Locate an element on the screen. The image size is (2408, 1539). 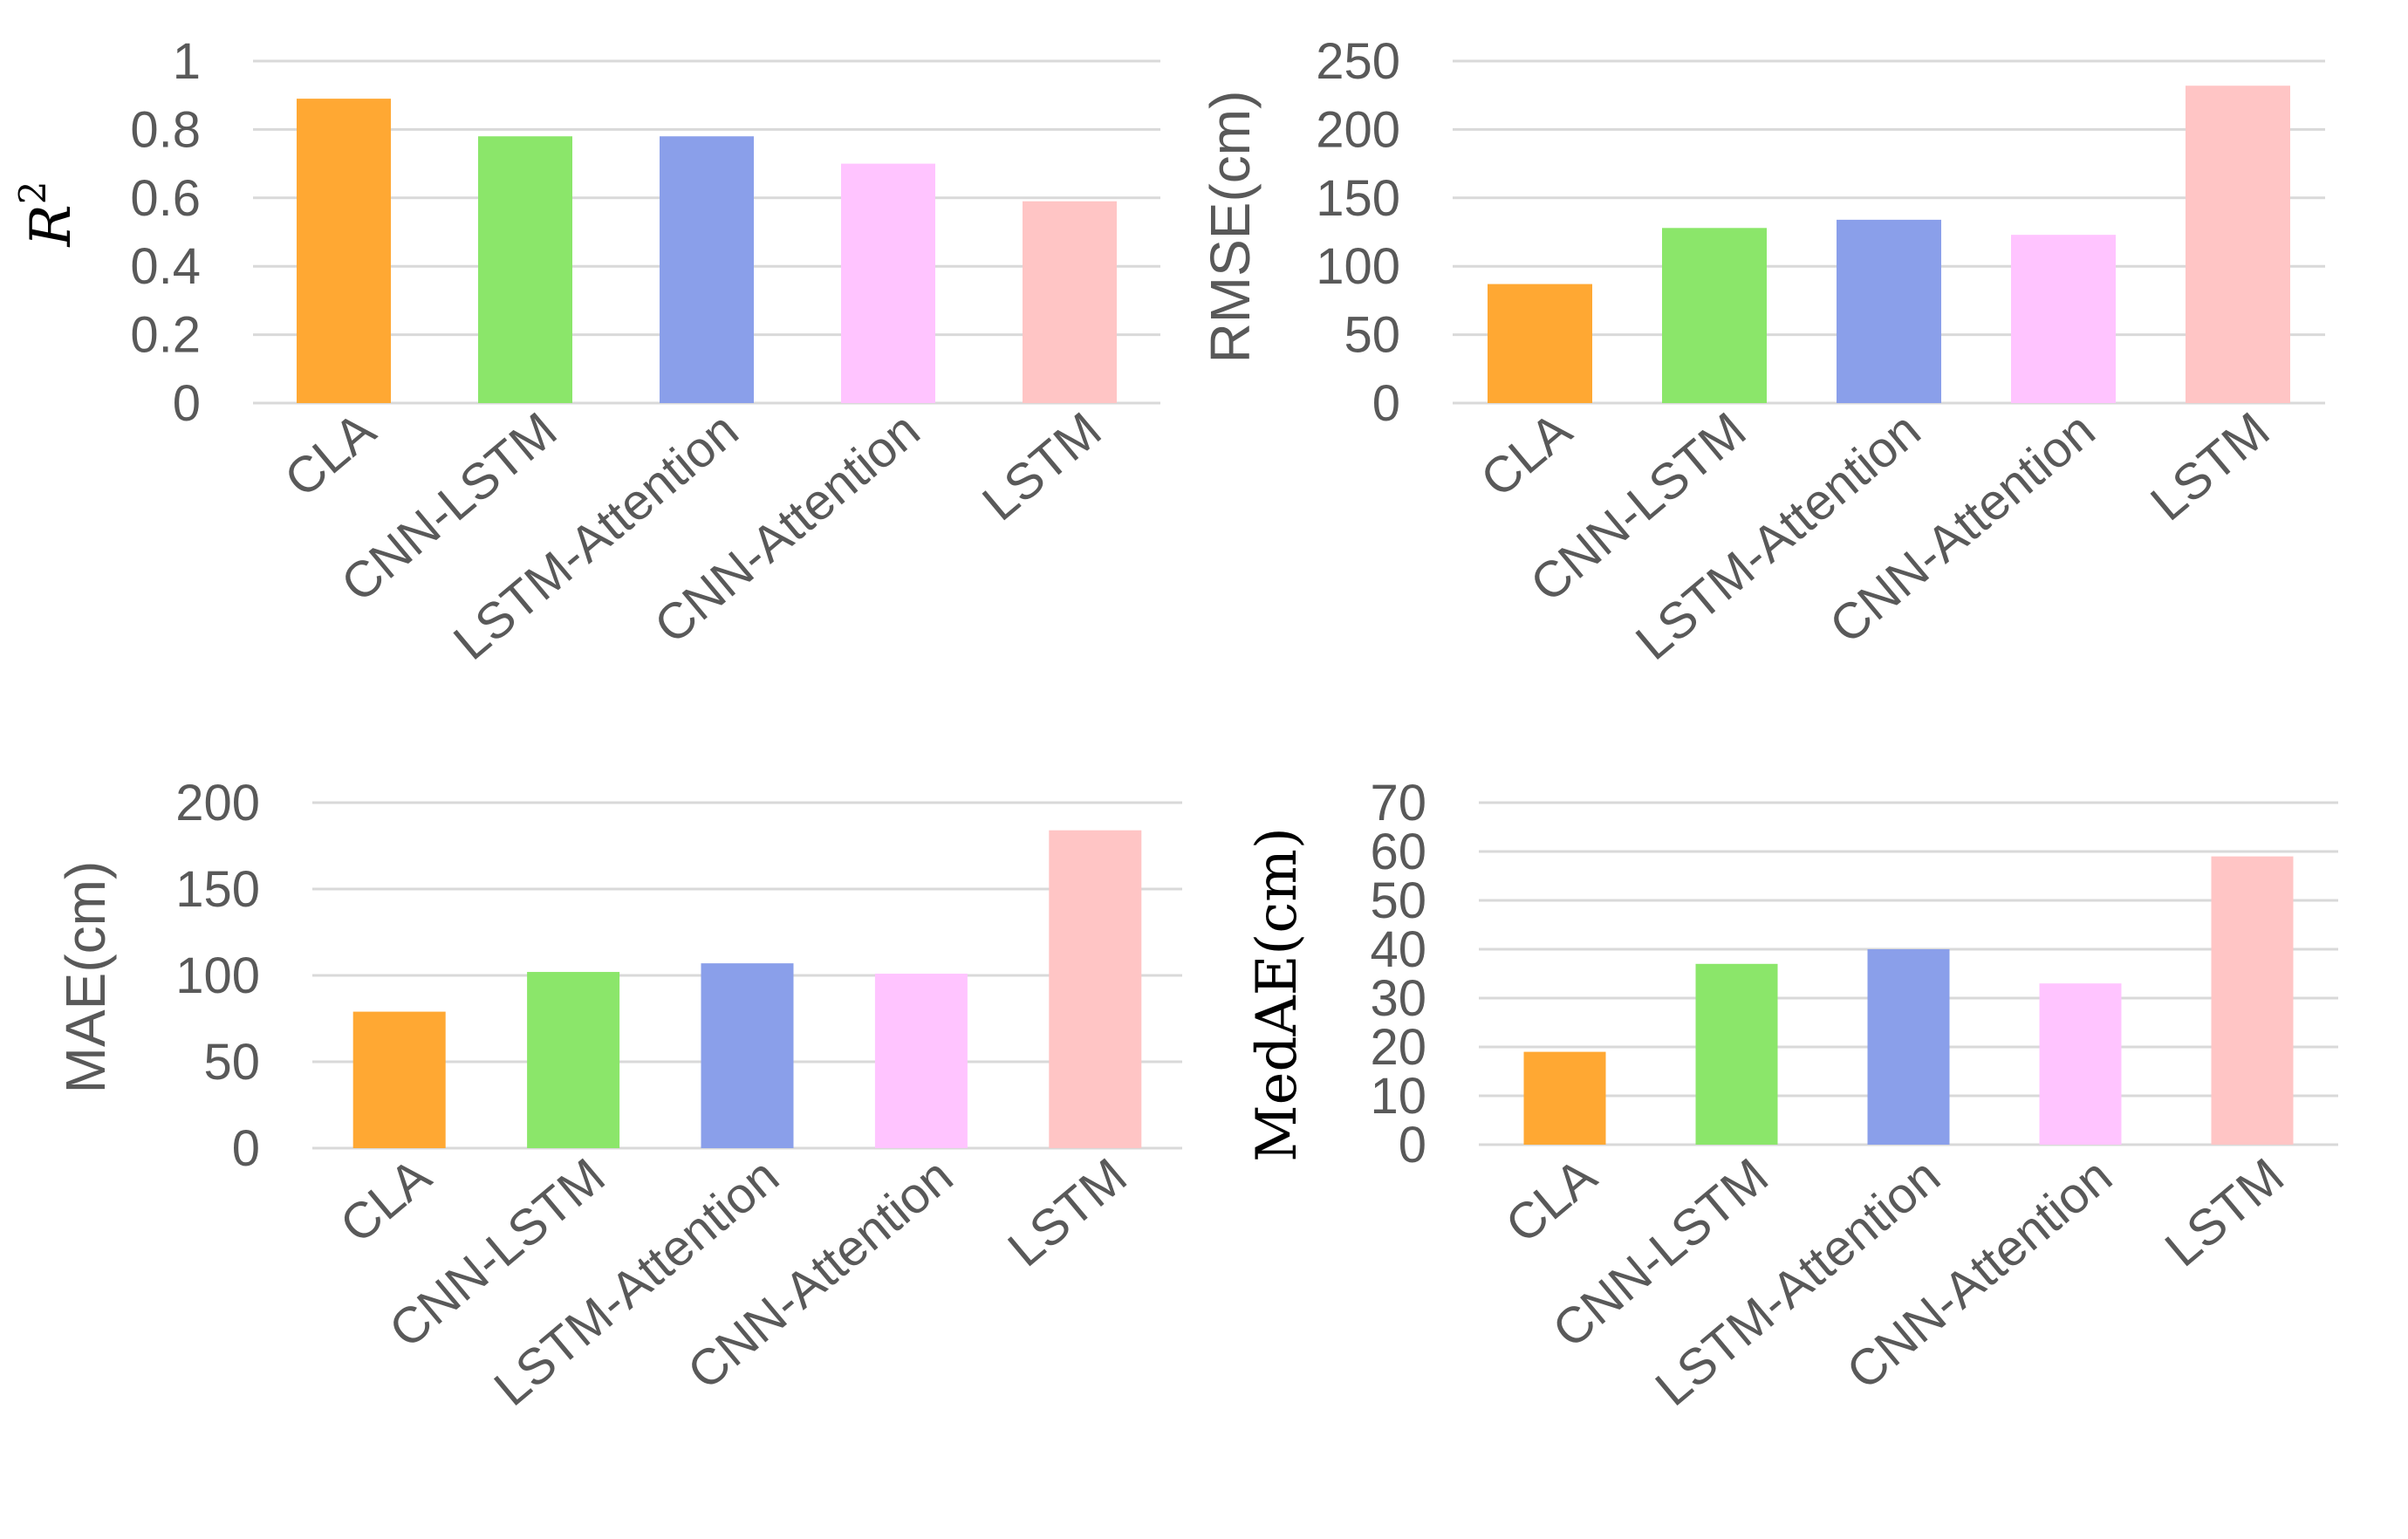
y-axis-title: RMSE(cm) is located at coordinates (1230, 227).